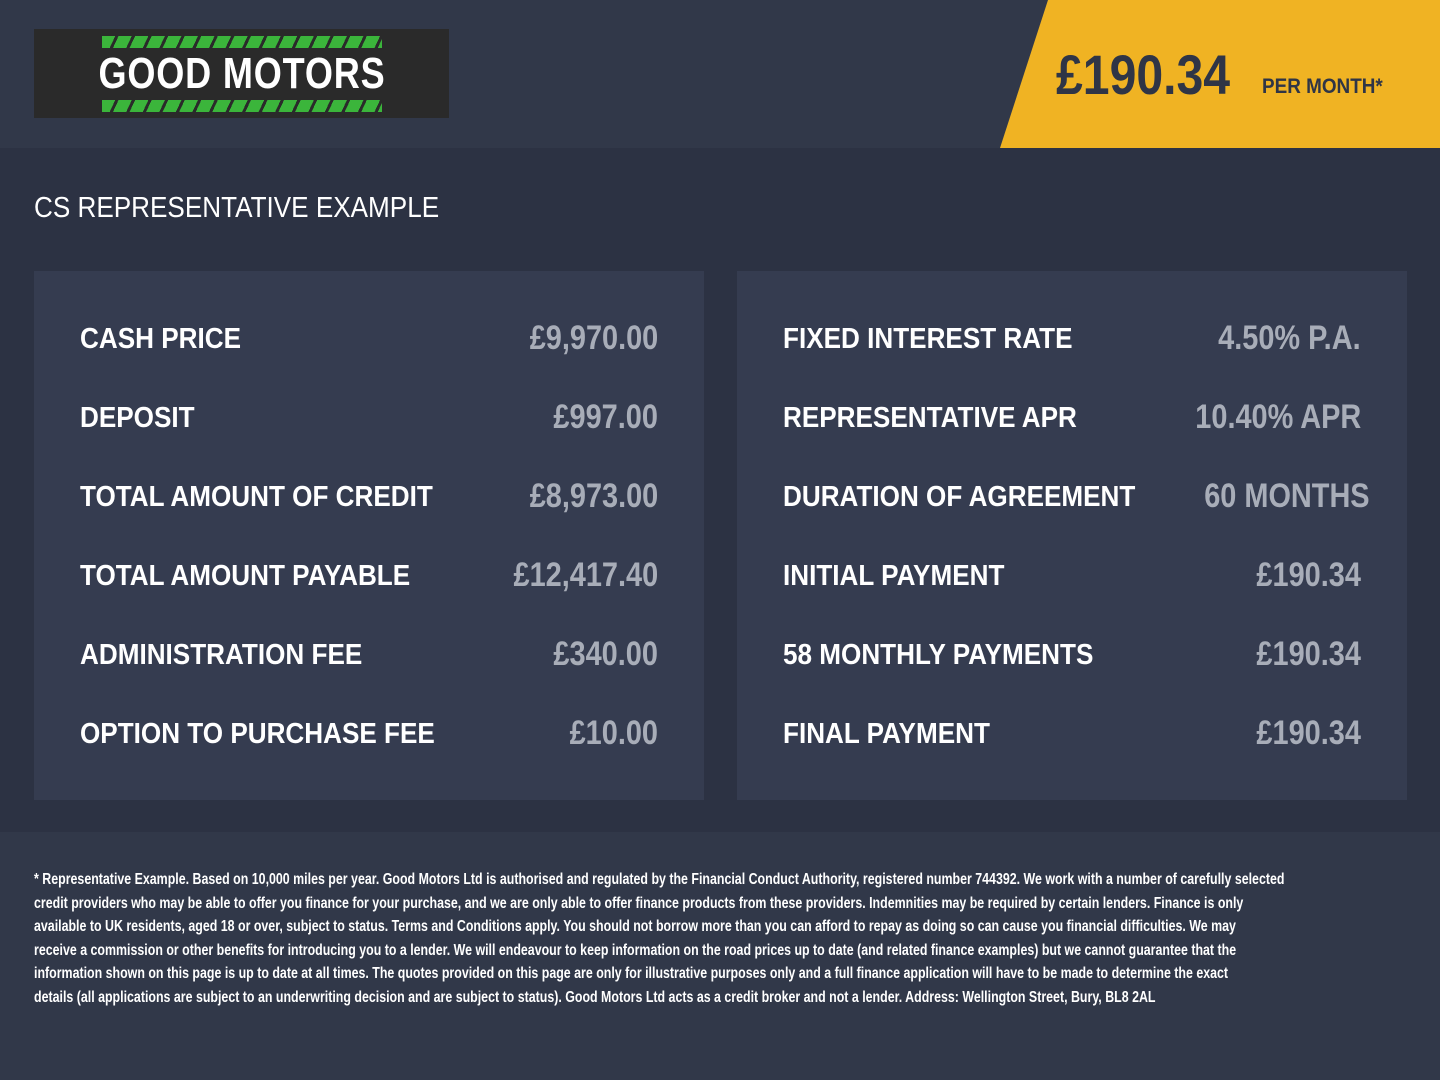 This screenshot has width=1440, height=1080. I want to click on section-heading: CS REPRESENTATIVE EXAMPLE, so click(237, 208).